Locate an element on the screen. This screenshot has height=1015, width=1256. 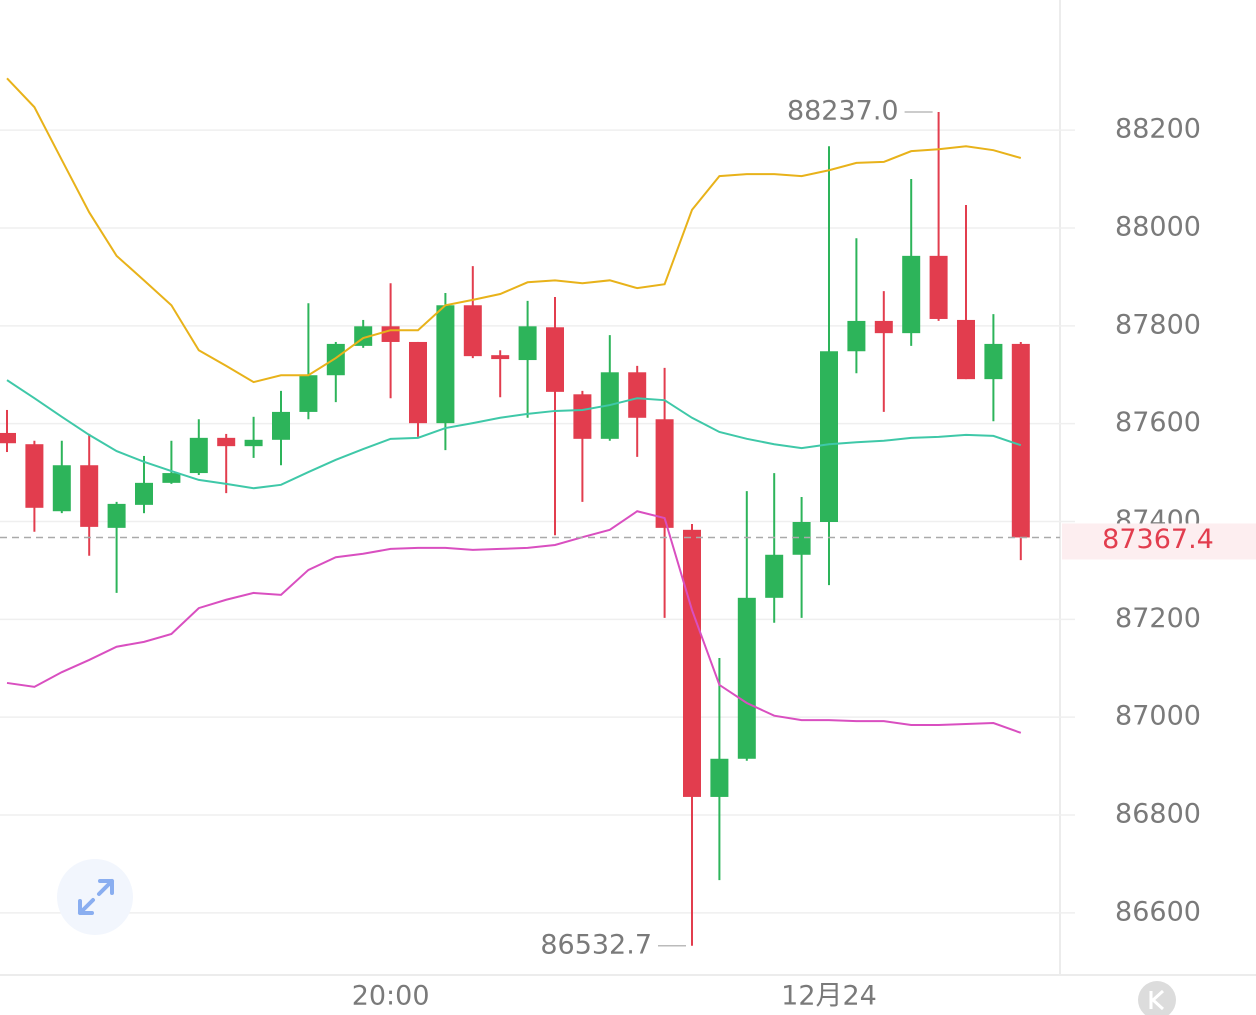
y-tick-label: 87200 is located at coordinates (1158, 618).